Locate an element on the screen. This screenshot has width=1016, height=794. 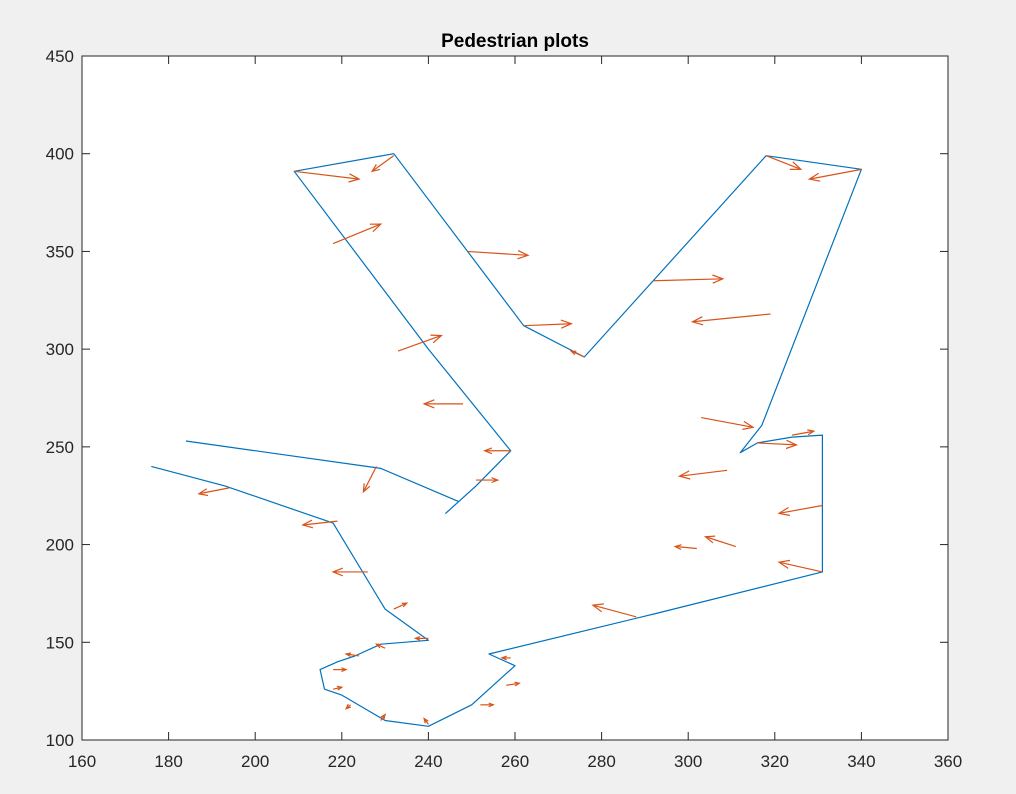
chart-title: Pedestrian plots is located at coordinates (515, 41).